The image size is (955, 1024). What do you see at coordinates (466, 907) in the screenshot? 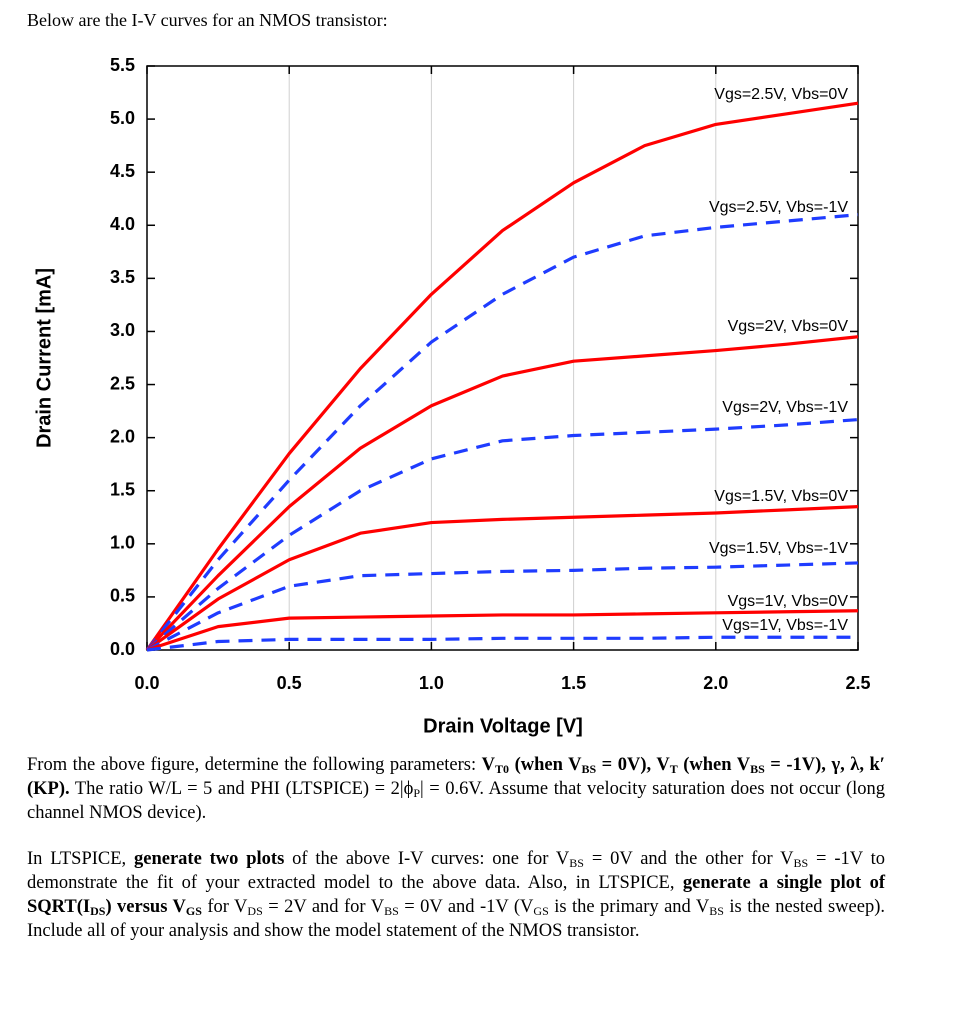
I see `text-run: = 0V and -1V (V` at bounding box center [466, 907].